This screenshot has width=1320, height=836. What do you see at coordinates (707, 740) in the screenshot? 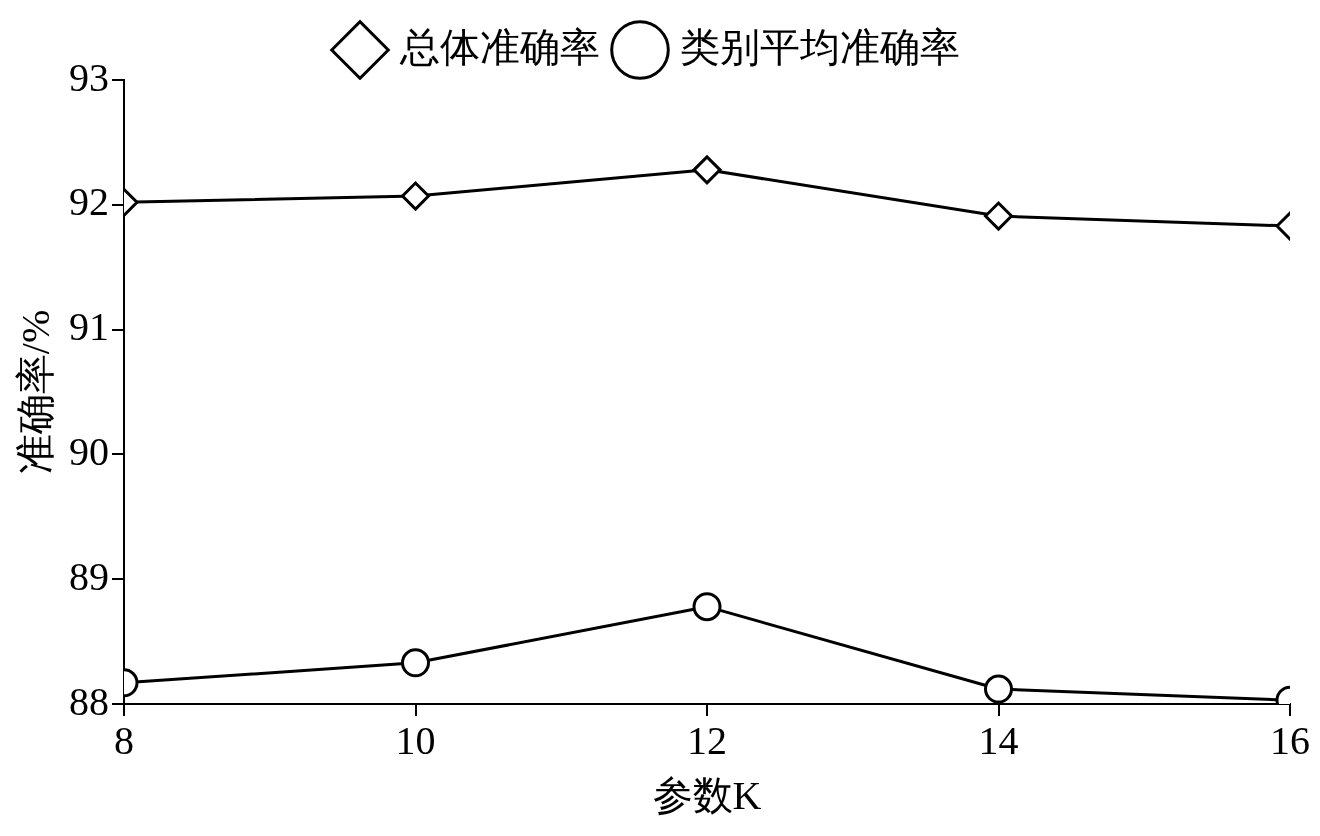
I see `x-tick-label: 12` at bounding box center [707, 740].